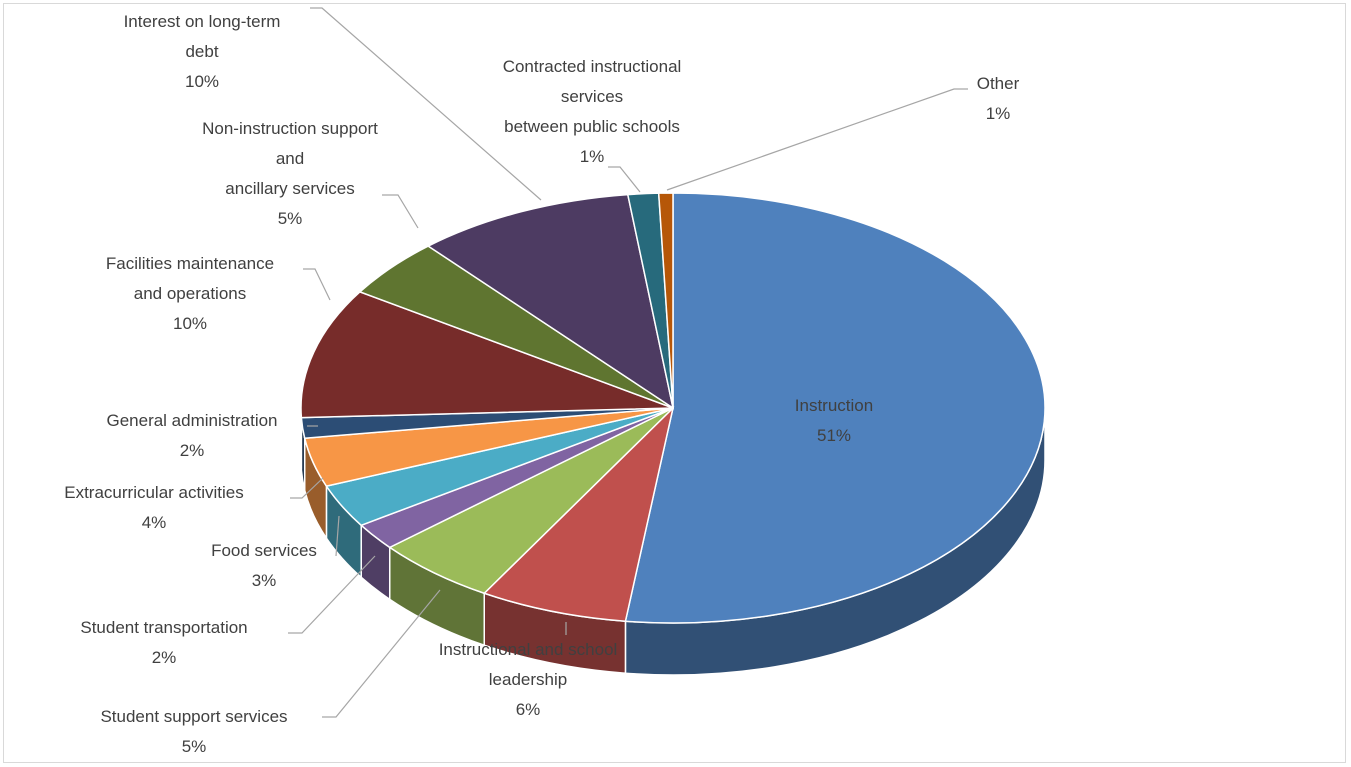 This screenshot has width=1351, height=767. I want to click on data-label-instructional-and-school-leadership: Instructional and school leadership 6%, so click(528, 679).